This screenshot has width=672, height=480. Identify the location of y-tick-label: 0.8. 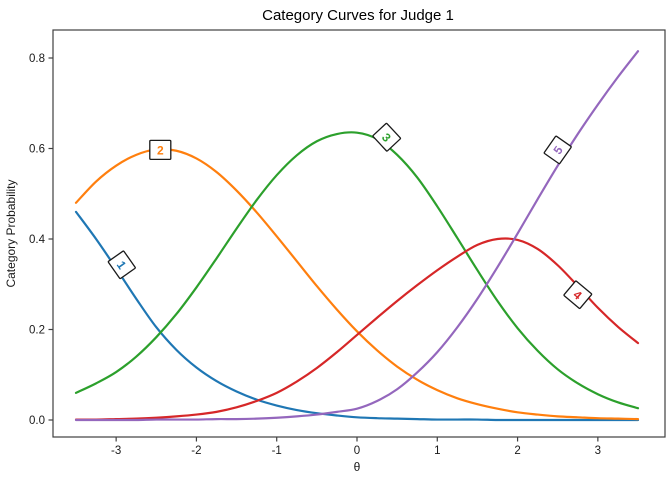
(37, 59).